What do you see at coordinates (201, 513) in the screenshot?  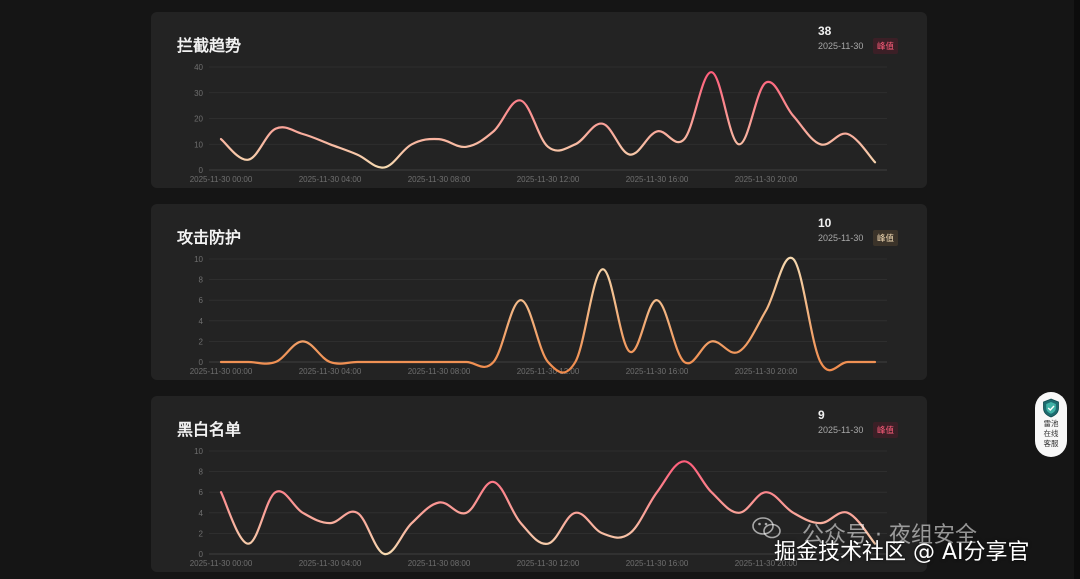 I see `y-tick-label: 4` at bounding box center [201, 513].